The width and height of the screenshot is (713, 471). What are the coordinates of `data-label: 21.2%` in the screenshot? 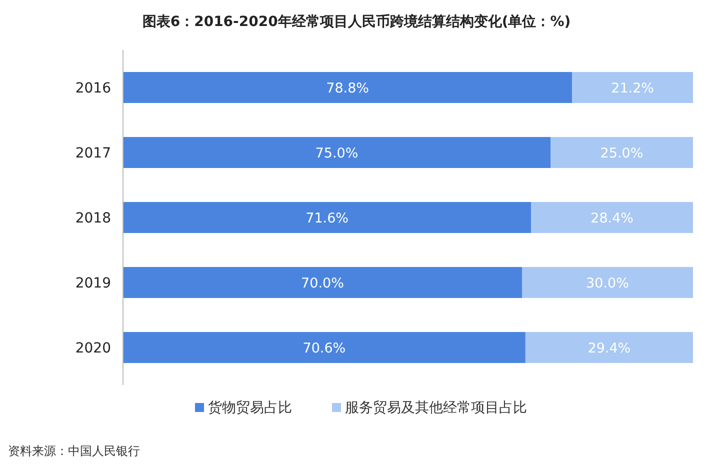 It's located at (632, 88).